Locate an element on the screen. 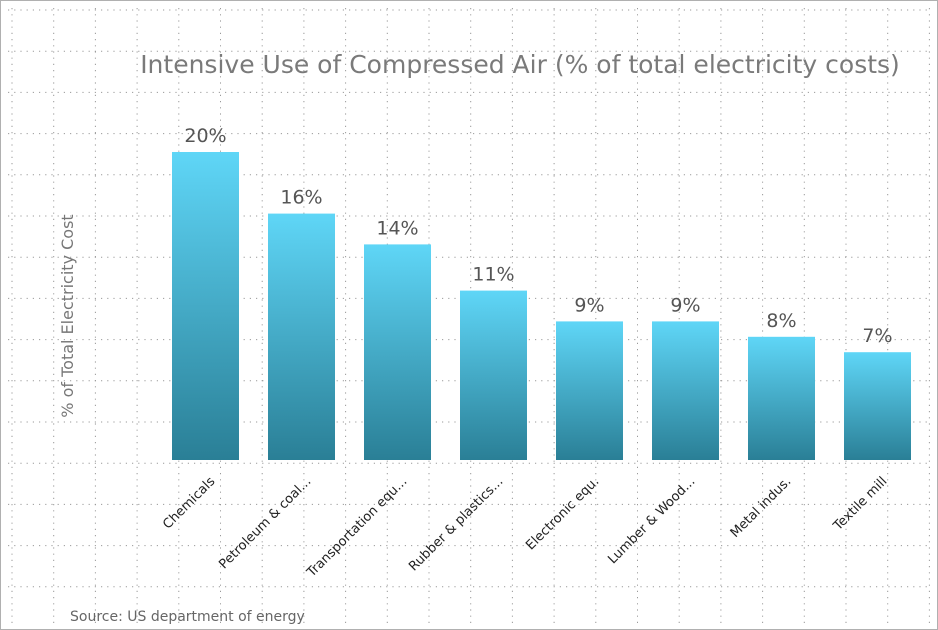  source-note: Source: US department of energy is located at coordinates (187, 617).